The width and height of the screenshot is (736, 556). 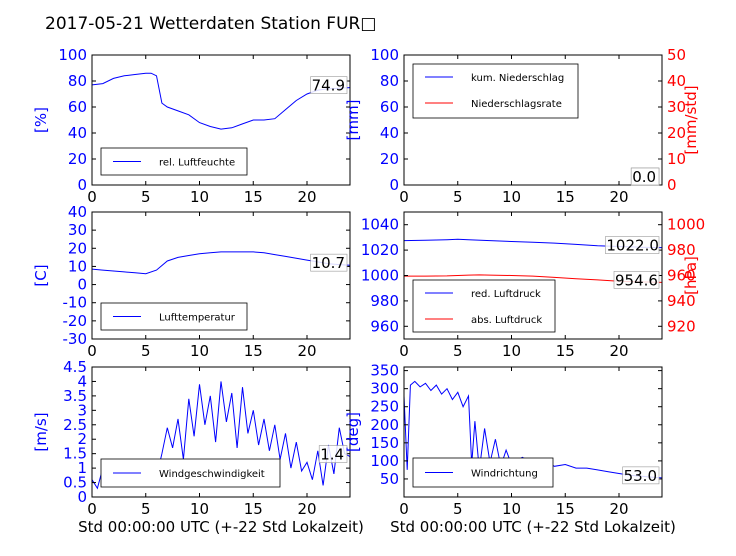 I want to click on temperature-ytick-label-0: -30, so click(x=75, y=339).